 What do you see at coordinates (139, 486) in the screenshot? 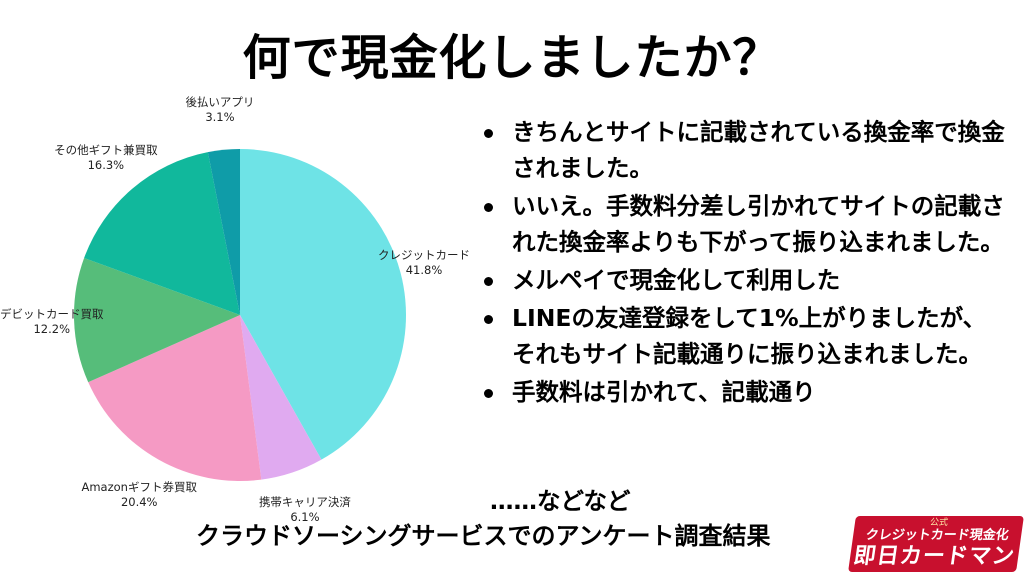
I see `pie-label-name: Amazonギフト券買取` at bounding box center [139, 486].